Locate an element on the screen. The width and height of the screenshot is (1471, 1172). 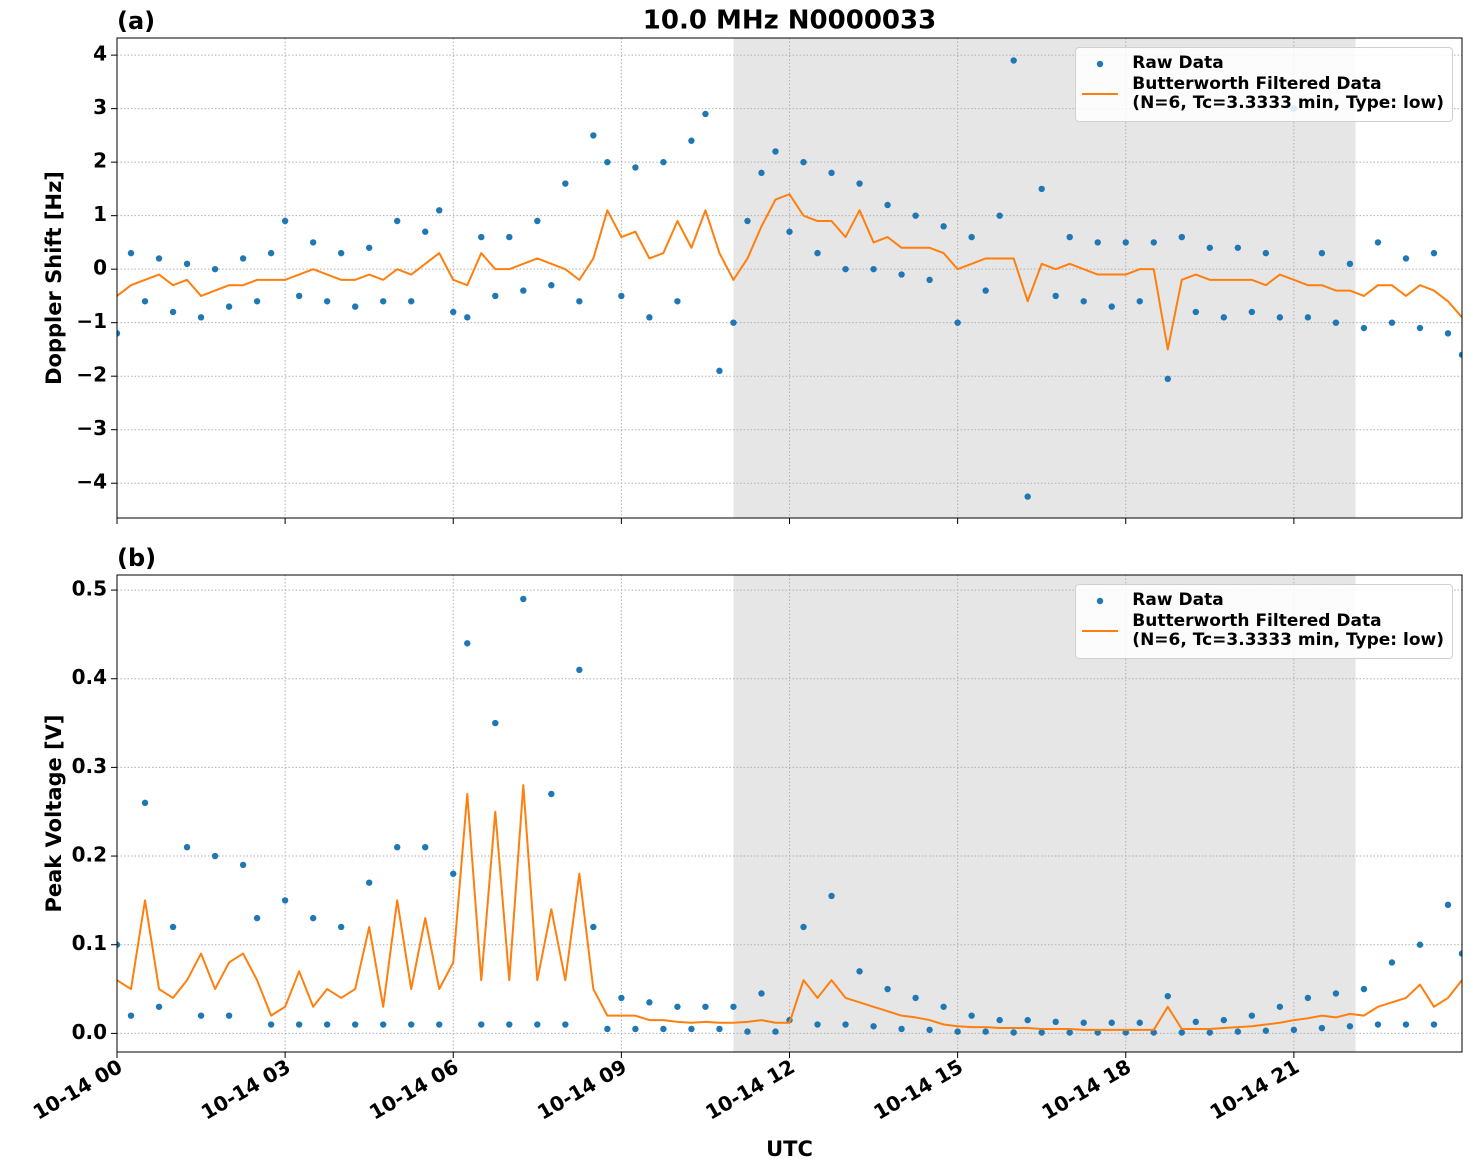
panel-label: (a) is located at coordinates (136, 21).